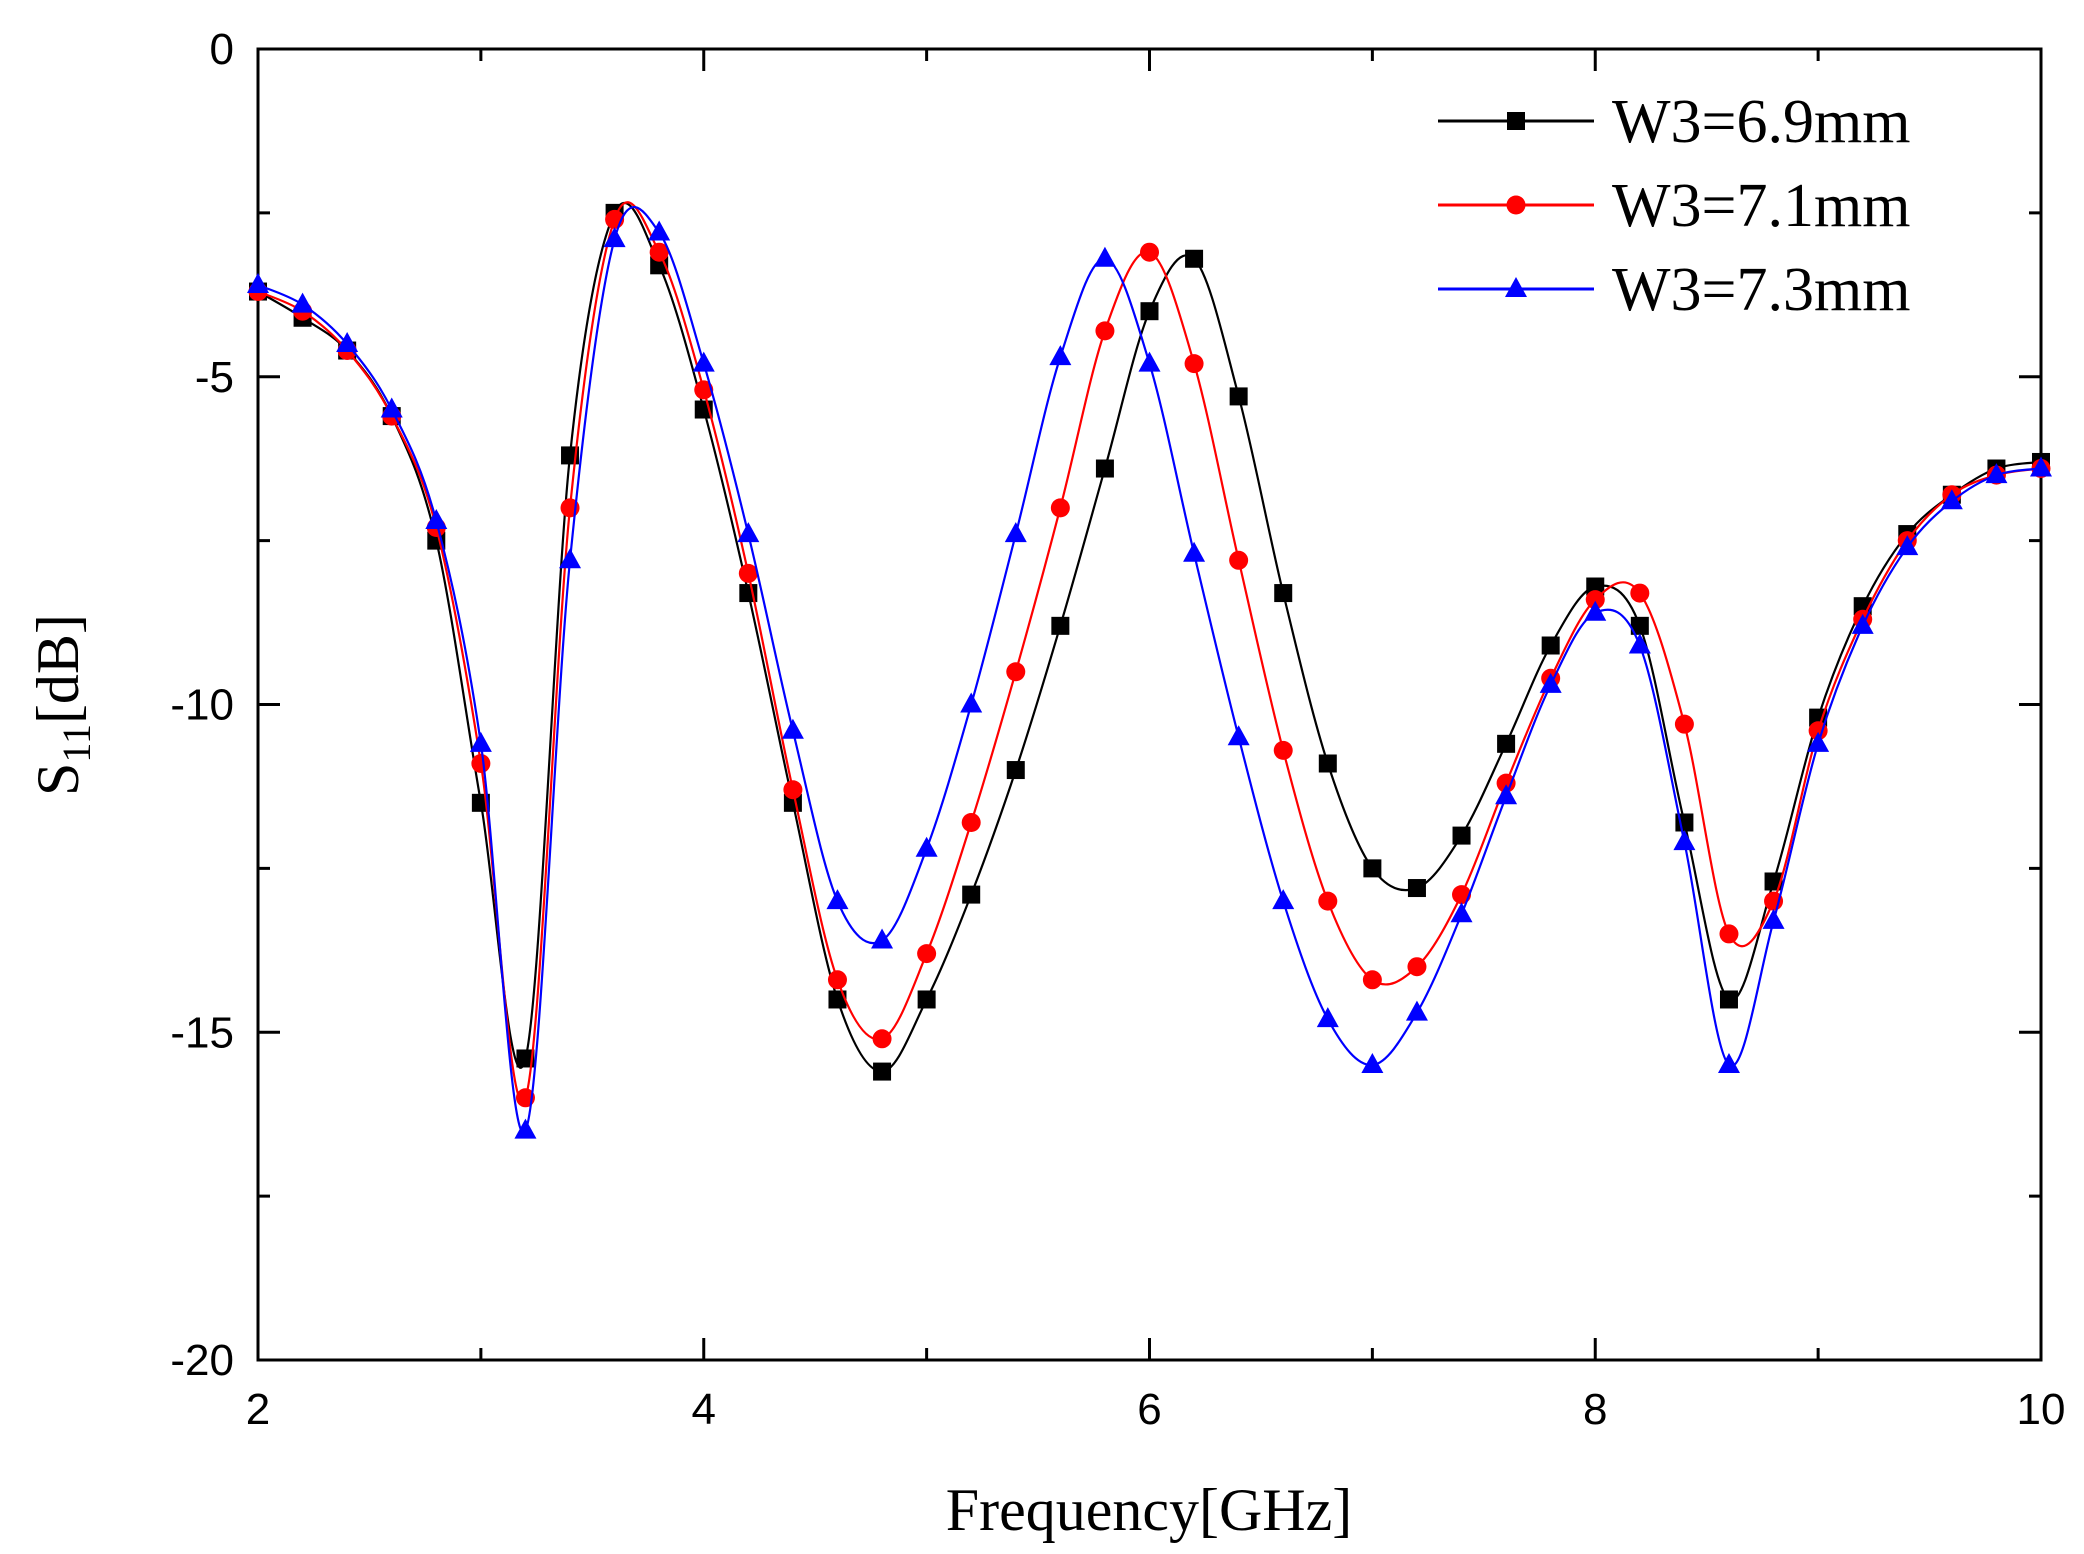 This screenshot has height=1554, width=2084. What do you see at coordinates (58, 669) in the screenshot?
I see `y-axis-title-unit: [dB]` at bounding box center [58, 669].